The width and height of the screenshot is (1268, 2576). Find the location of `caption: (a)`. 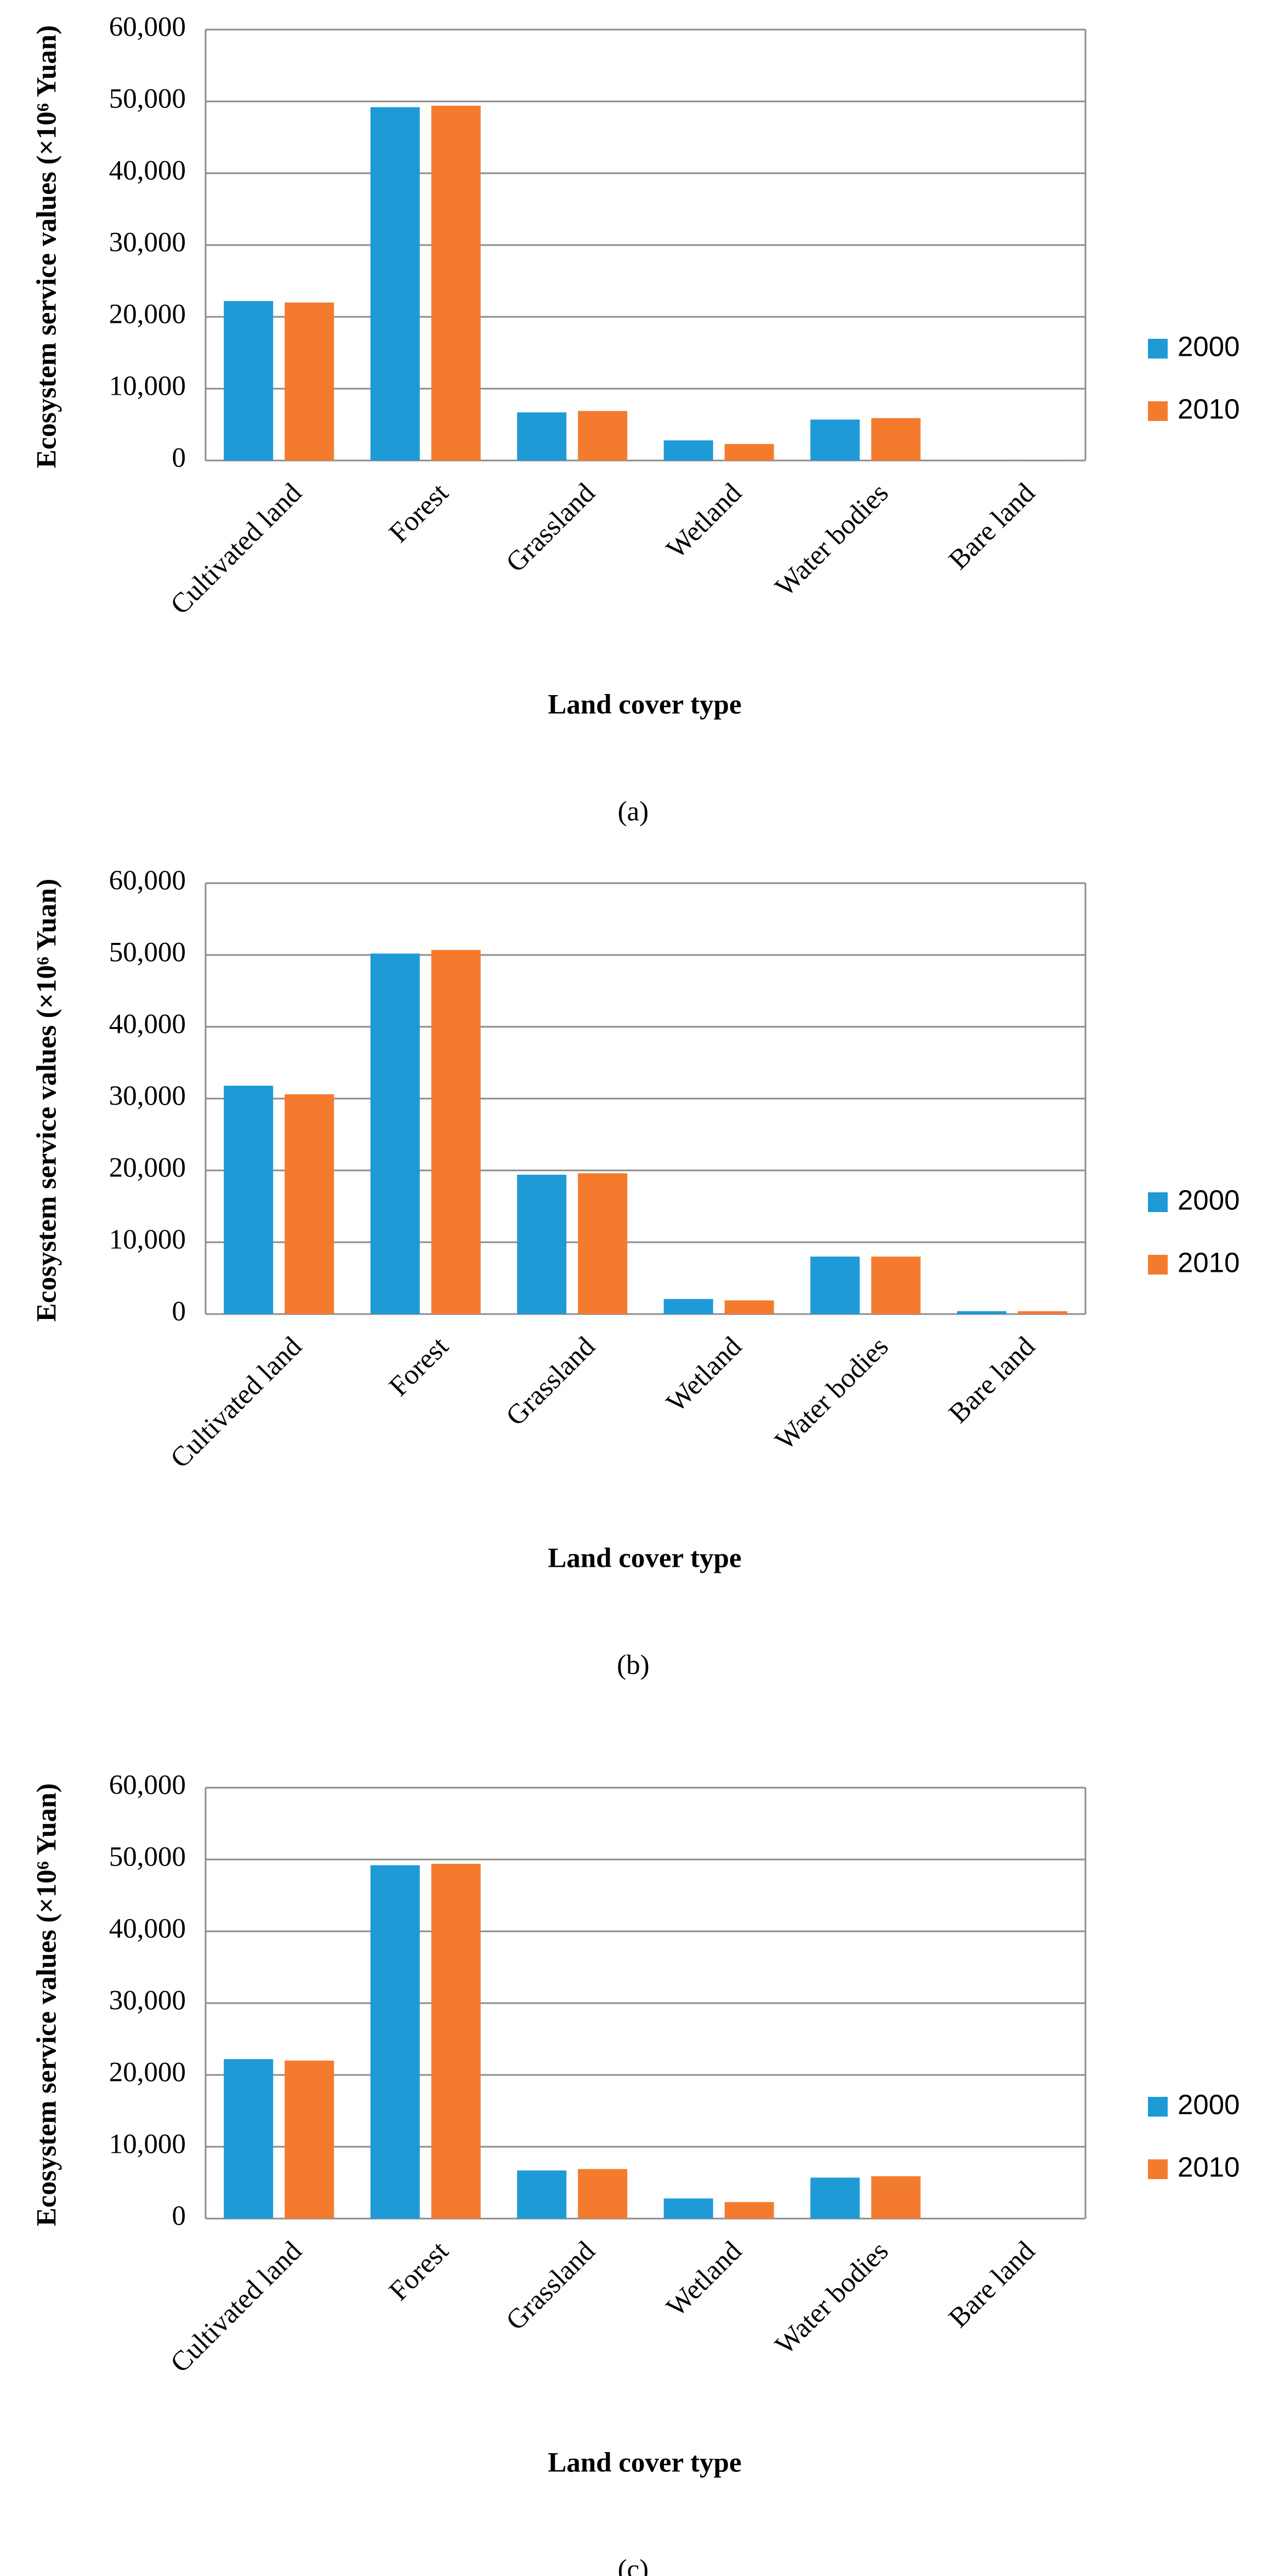

caption: (a) is located at coordinates (633, 812).